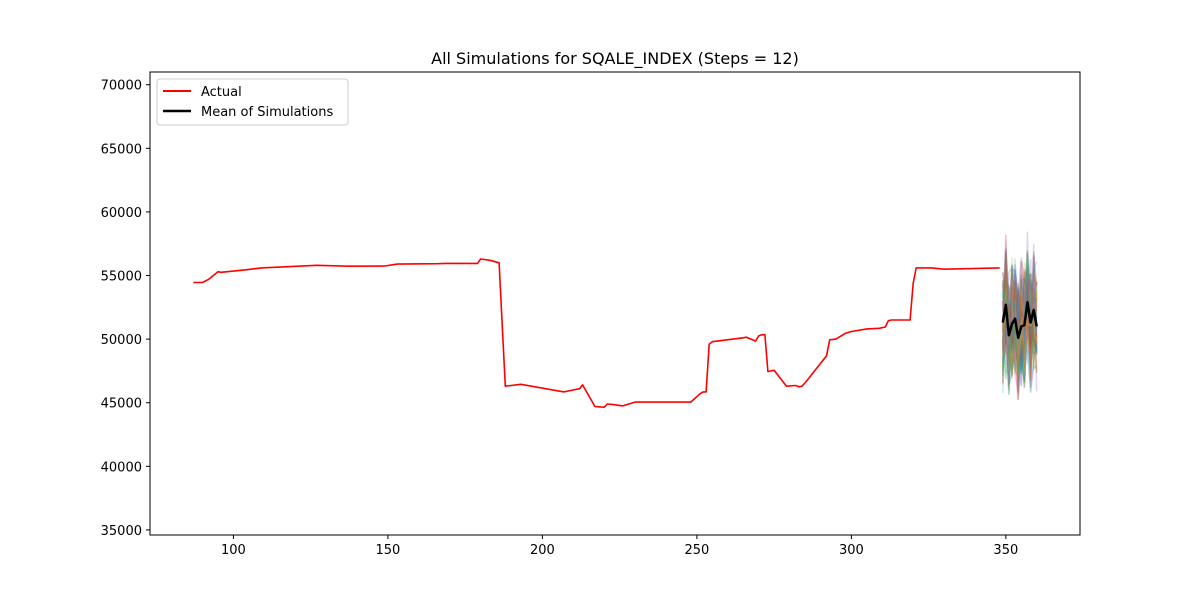  I want to click on y-tick-label: 60000, so click(121, 213).